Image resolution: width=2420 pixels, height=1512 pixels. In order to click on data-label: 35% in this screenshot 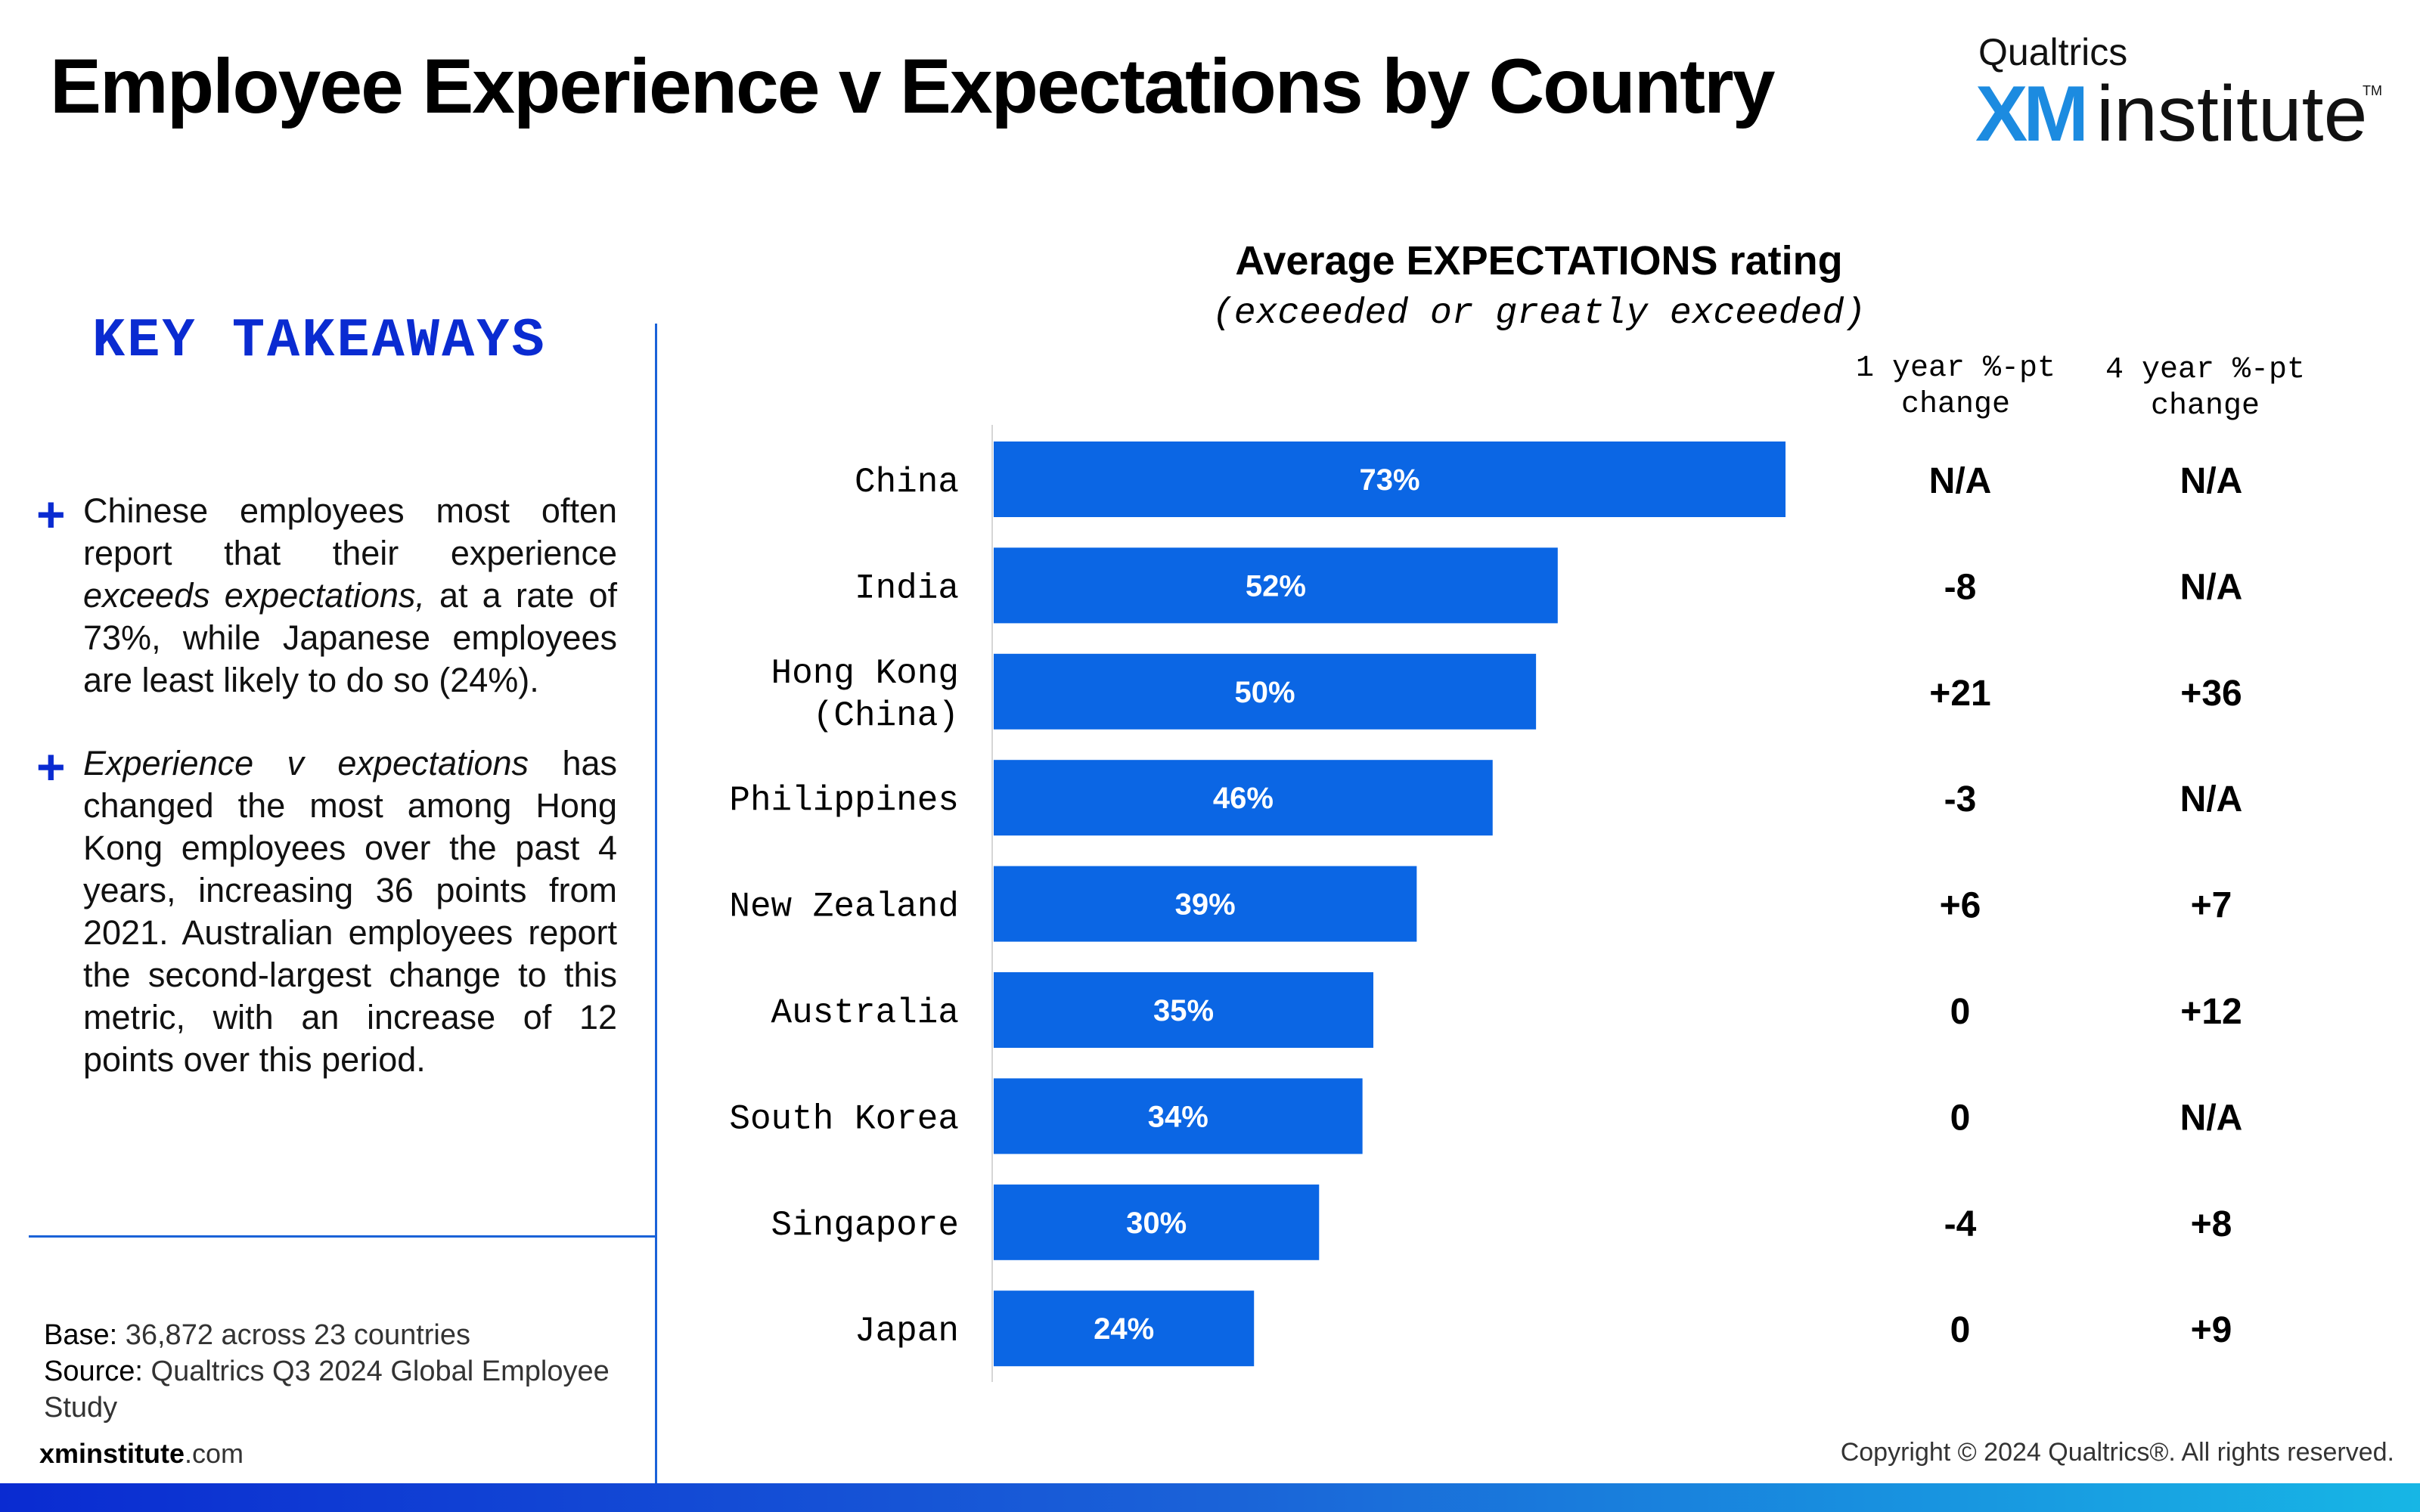, I will do `click(1183, 1010)`.